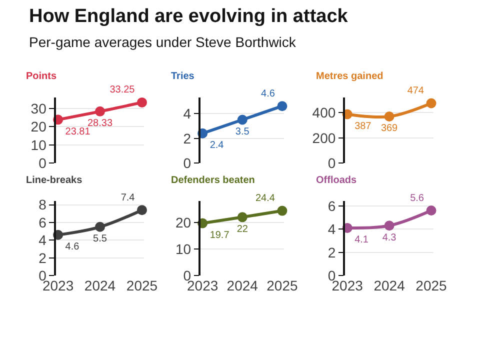  Describe the element at coordinates (415, 90) in the screenshot. I see `data-label: 474` at that location.